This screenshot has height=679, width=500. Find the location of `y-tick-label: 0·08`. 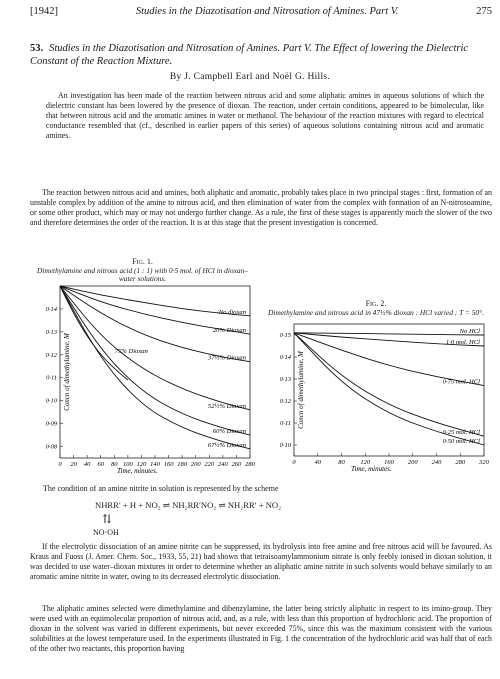

y-tick-label: 0·08 is located at coordinates (52, 447).